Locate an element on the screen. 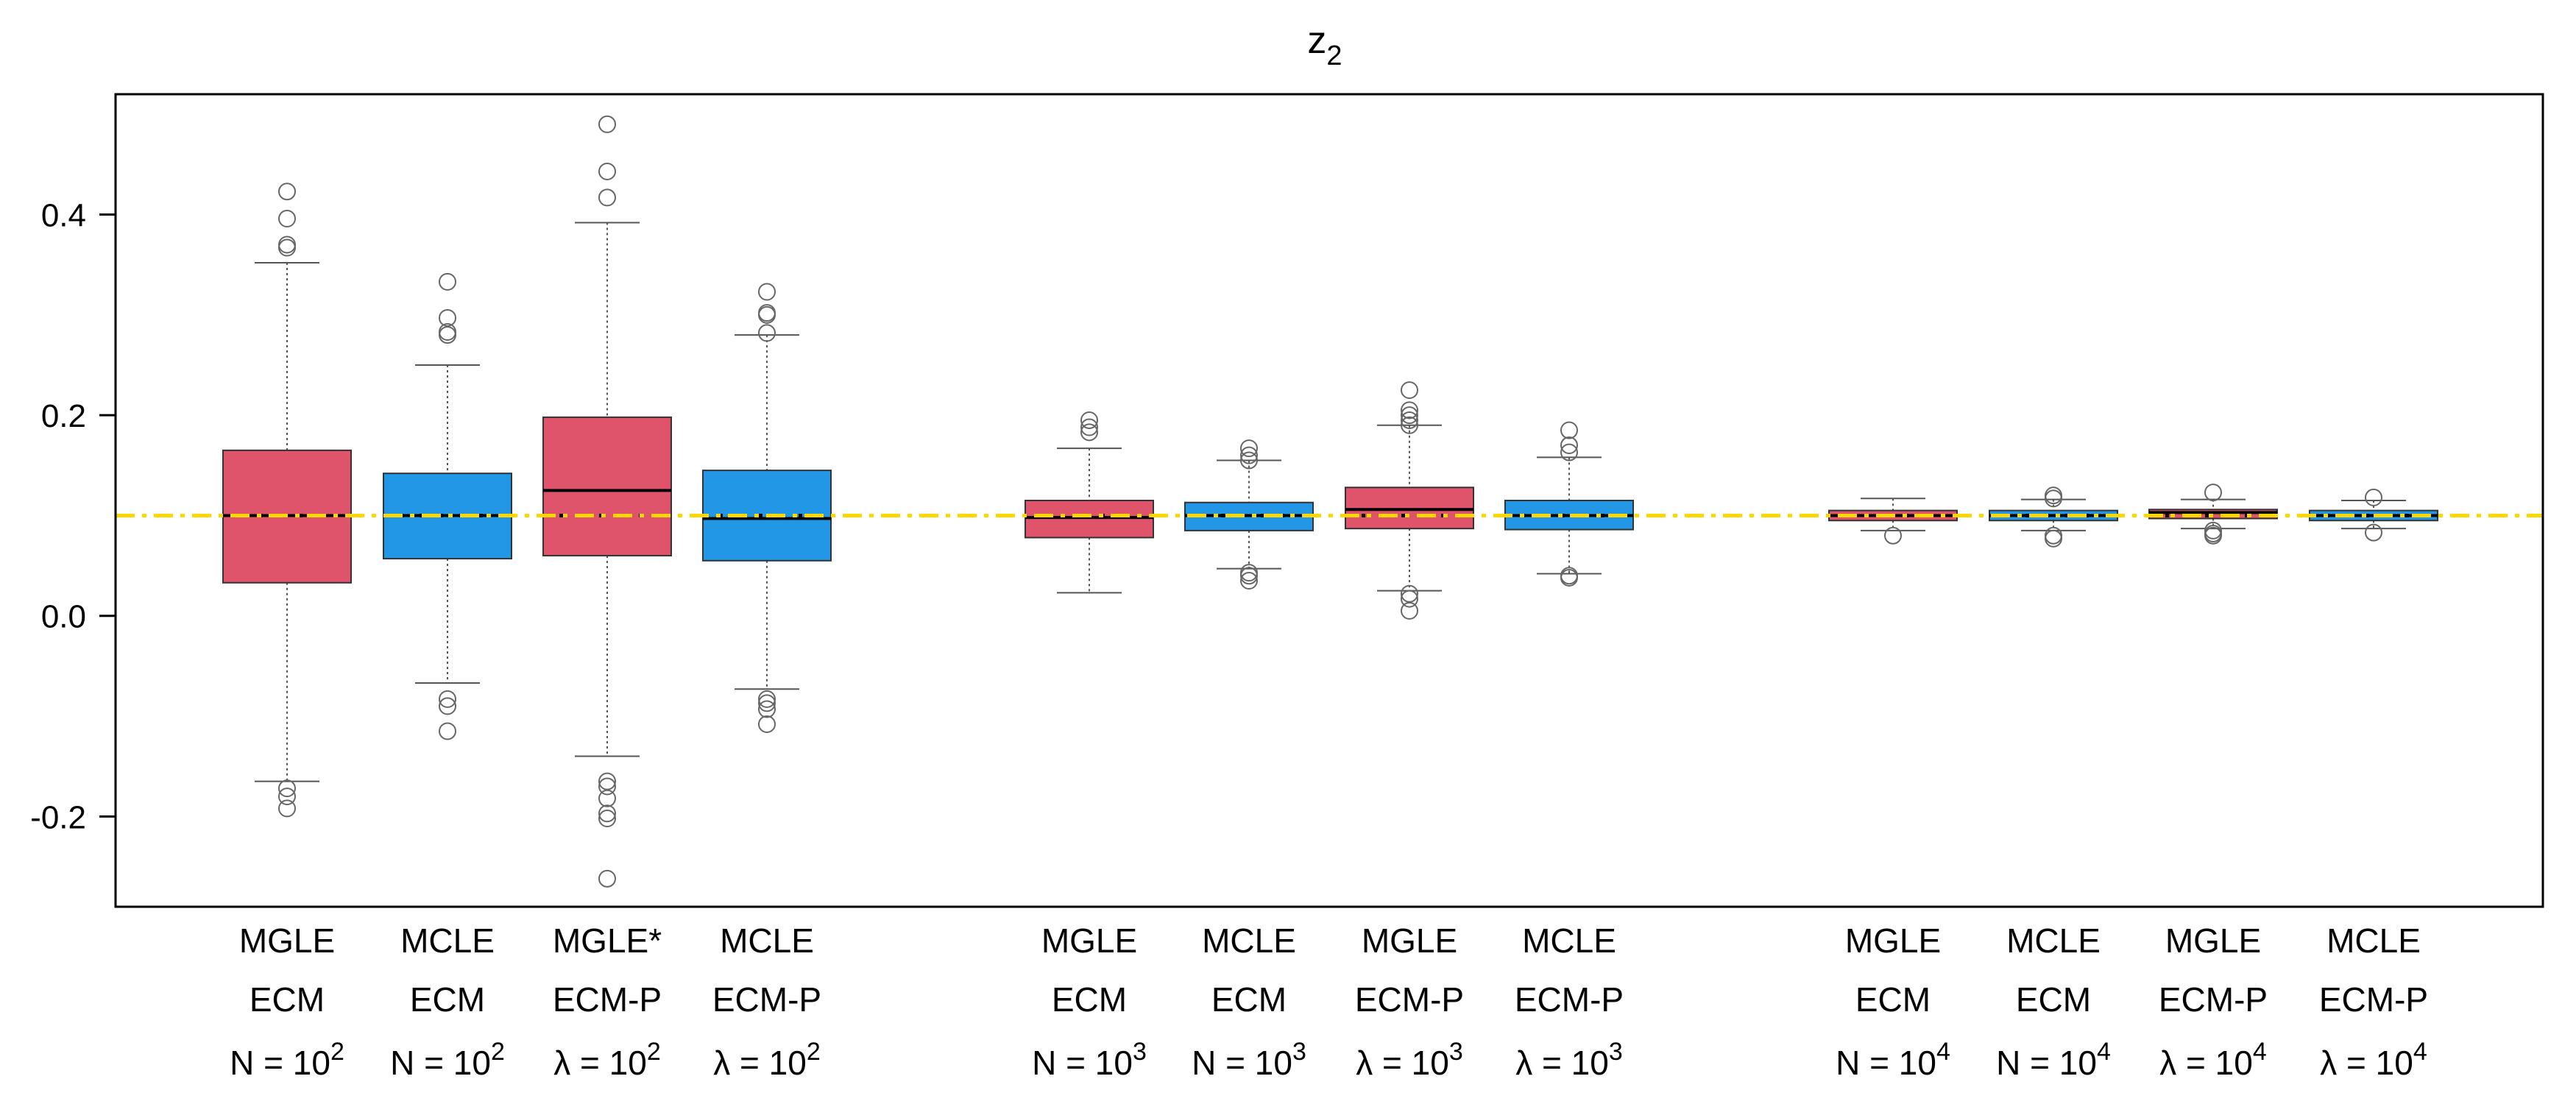  x-label-size: N = 104 is located at coordinates (1893, 1060).